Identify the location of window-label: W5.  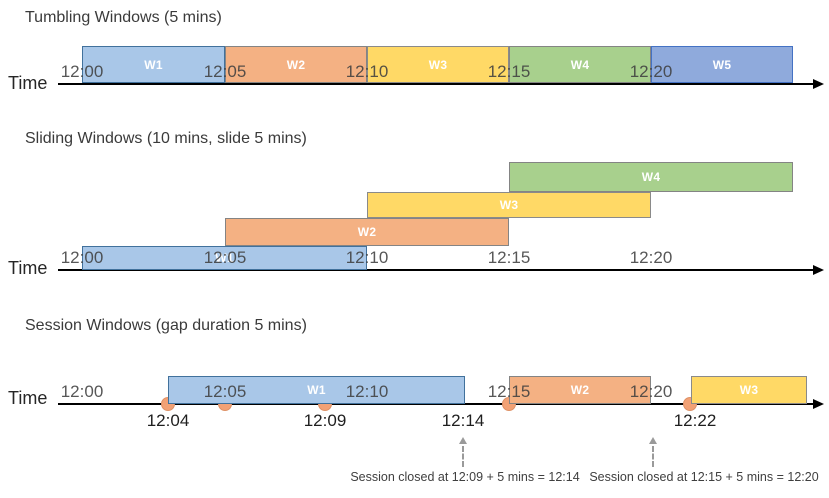
(722, 64).